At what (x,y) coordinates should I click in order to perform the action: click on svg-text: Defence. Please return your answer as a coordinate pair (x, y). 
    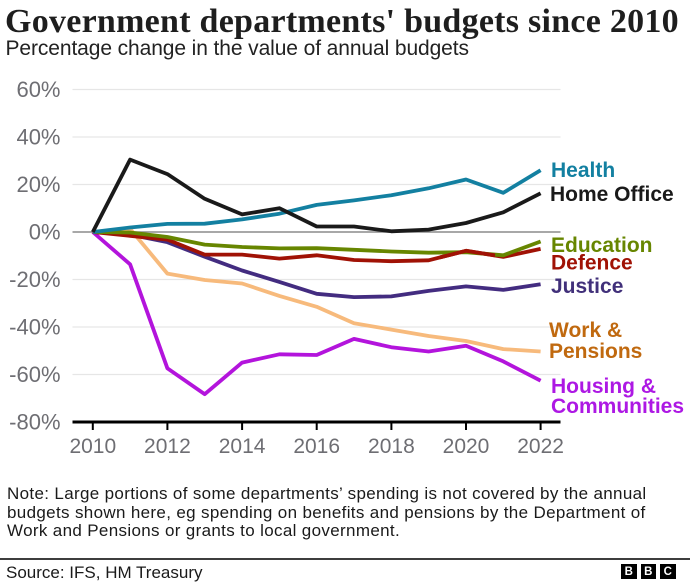
    Looking at the image, I should click on (592, 263).